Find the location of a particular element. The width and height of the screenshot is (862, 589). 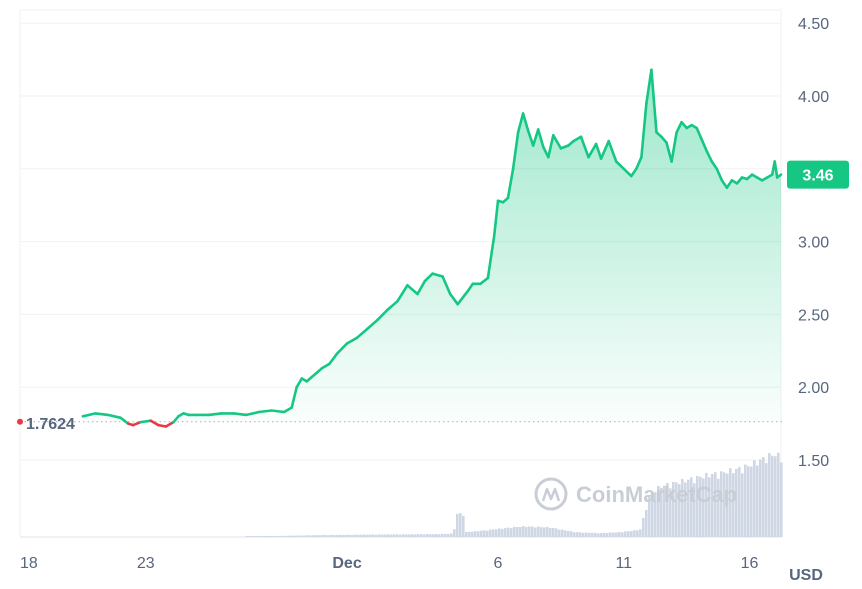

start-price-dot is located at coordinates (20, 421).